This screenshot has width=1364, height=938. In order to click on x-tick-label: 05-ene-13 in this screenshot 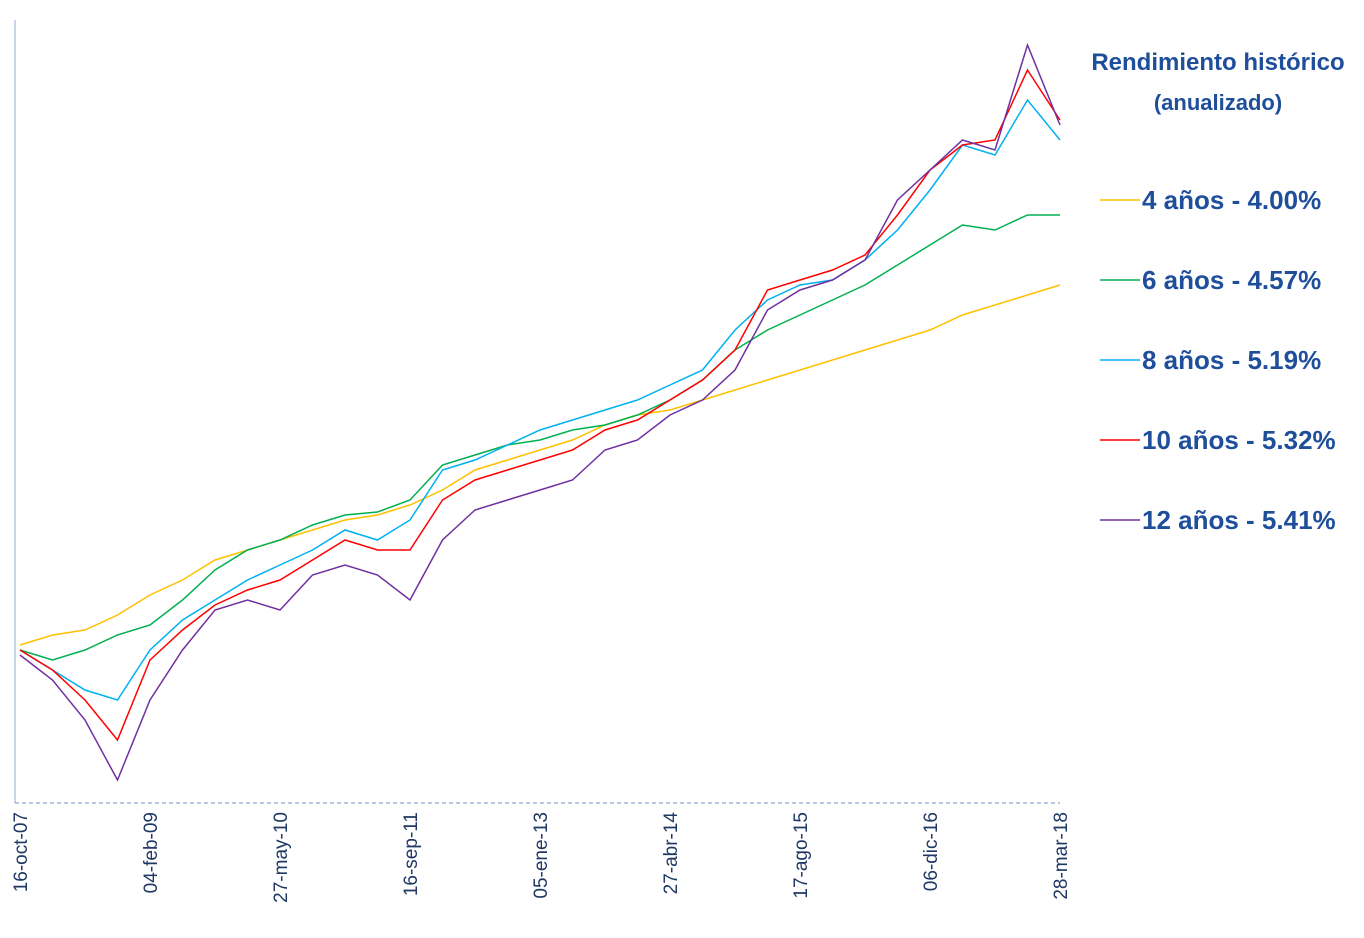, I will do `click(541, 855)`.